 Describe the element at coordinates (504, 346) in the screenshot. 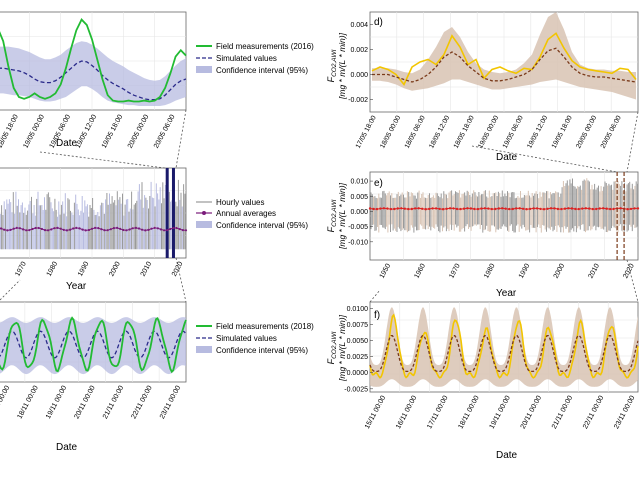

I see `panel-f-field-line` at that location.